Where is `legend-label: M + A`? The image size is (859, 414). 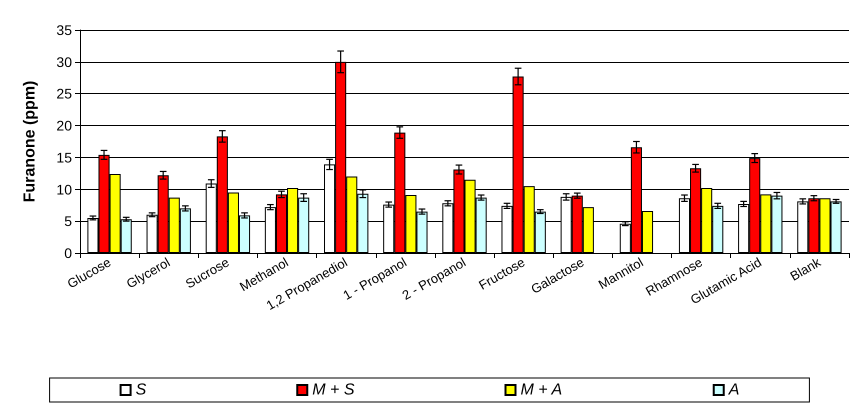
legend-label: M + A is located at coordinates (541, 390).